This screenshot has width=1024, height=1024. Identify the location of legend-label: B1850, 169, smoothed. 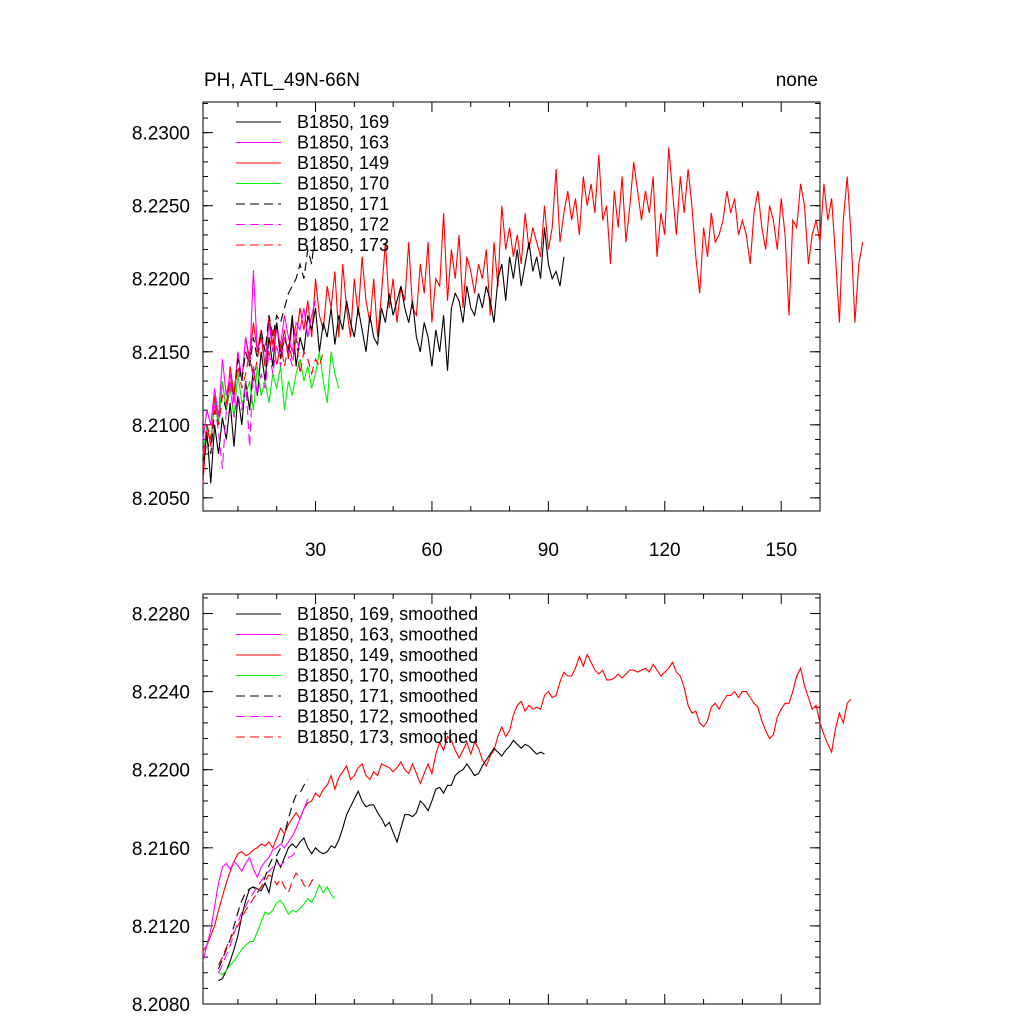
(387, 614).